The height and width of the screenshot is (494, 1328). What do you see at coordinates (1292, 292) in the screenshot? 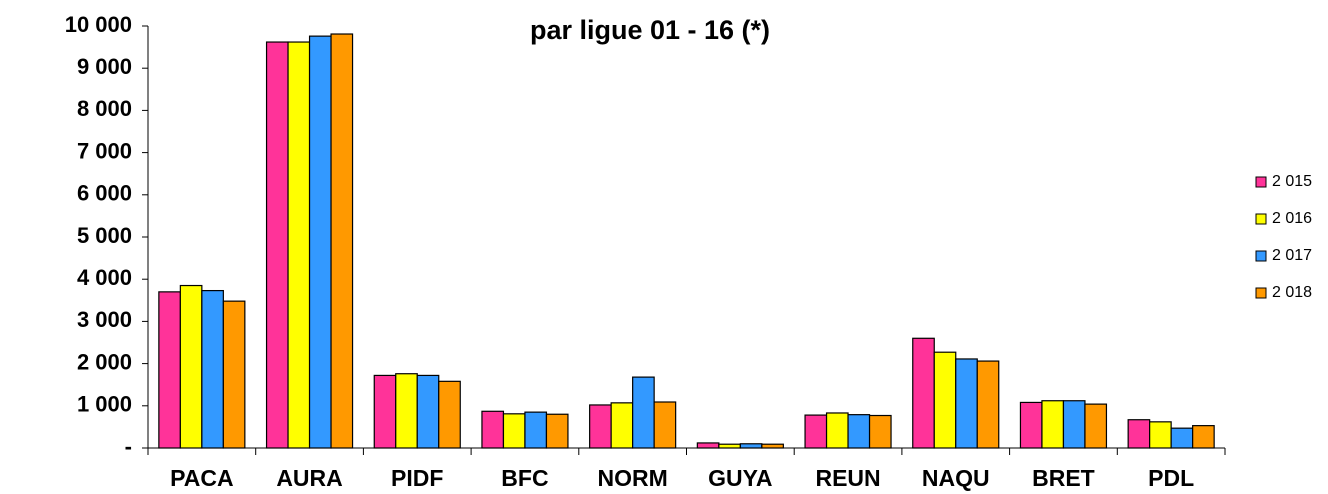
I see `legend-label: 2 018` at bounding box center [1292, 292].